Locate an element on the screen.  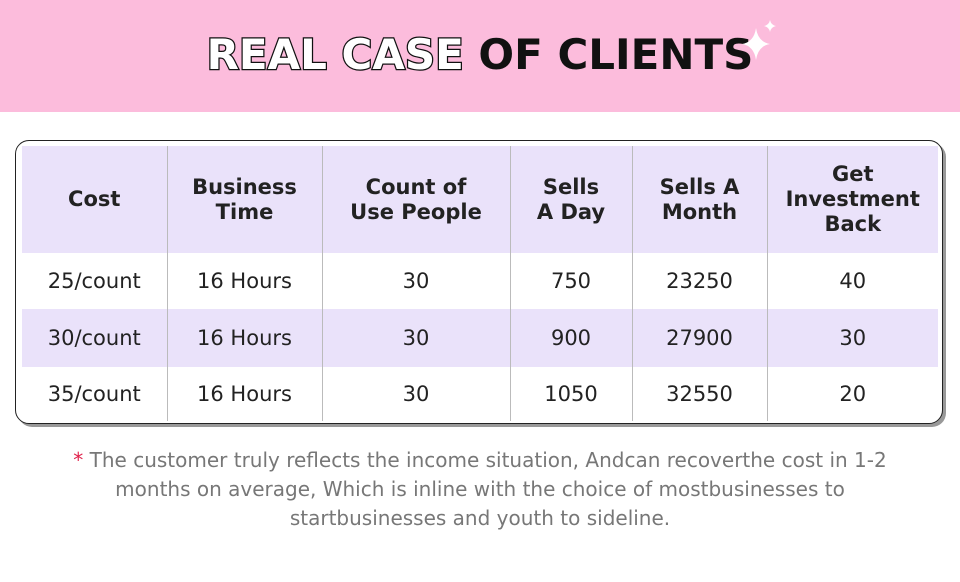
note-marker: * is located at coordinates (78, 460).